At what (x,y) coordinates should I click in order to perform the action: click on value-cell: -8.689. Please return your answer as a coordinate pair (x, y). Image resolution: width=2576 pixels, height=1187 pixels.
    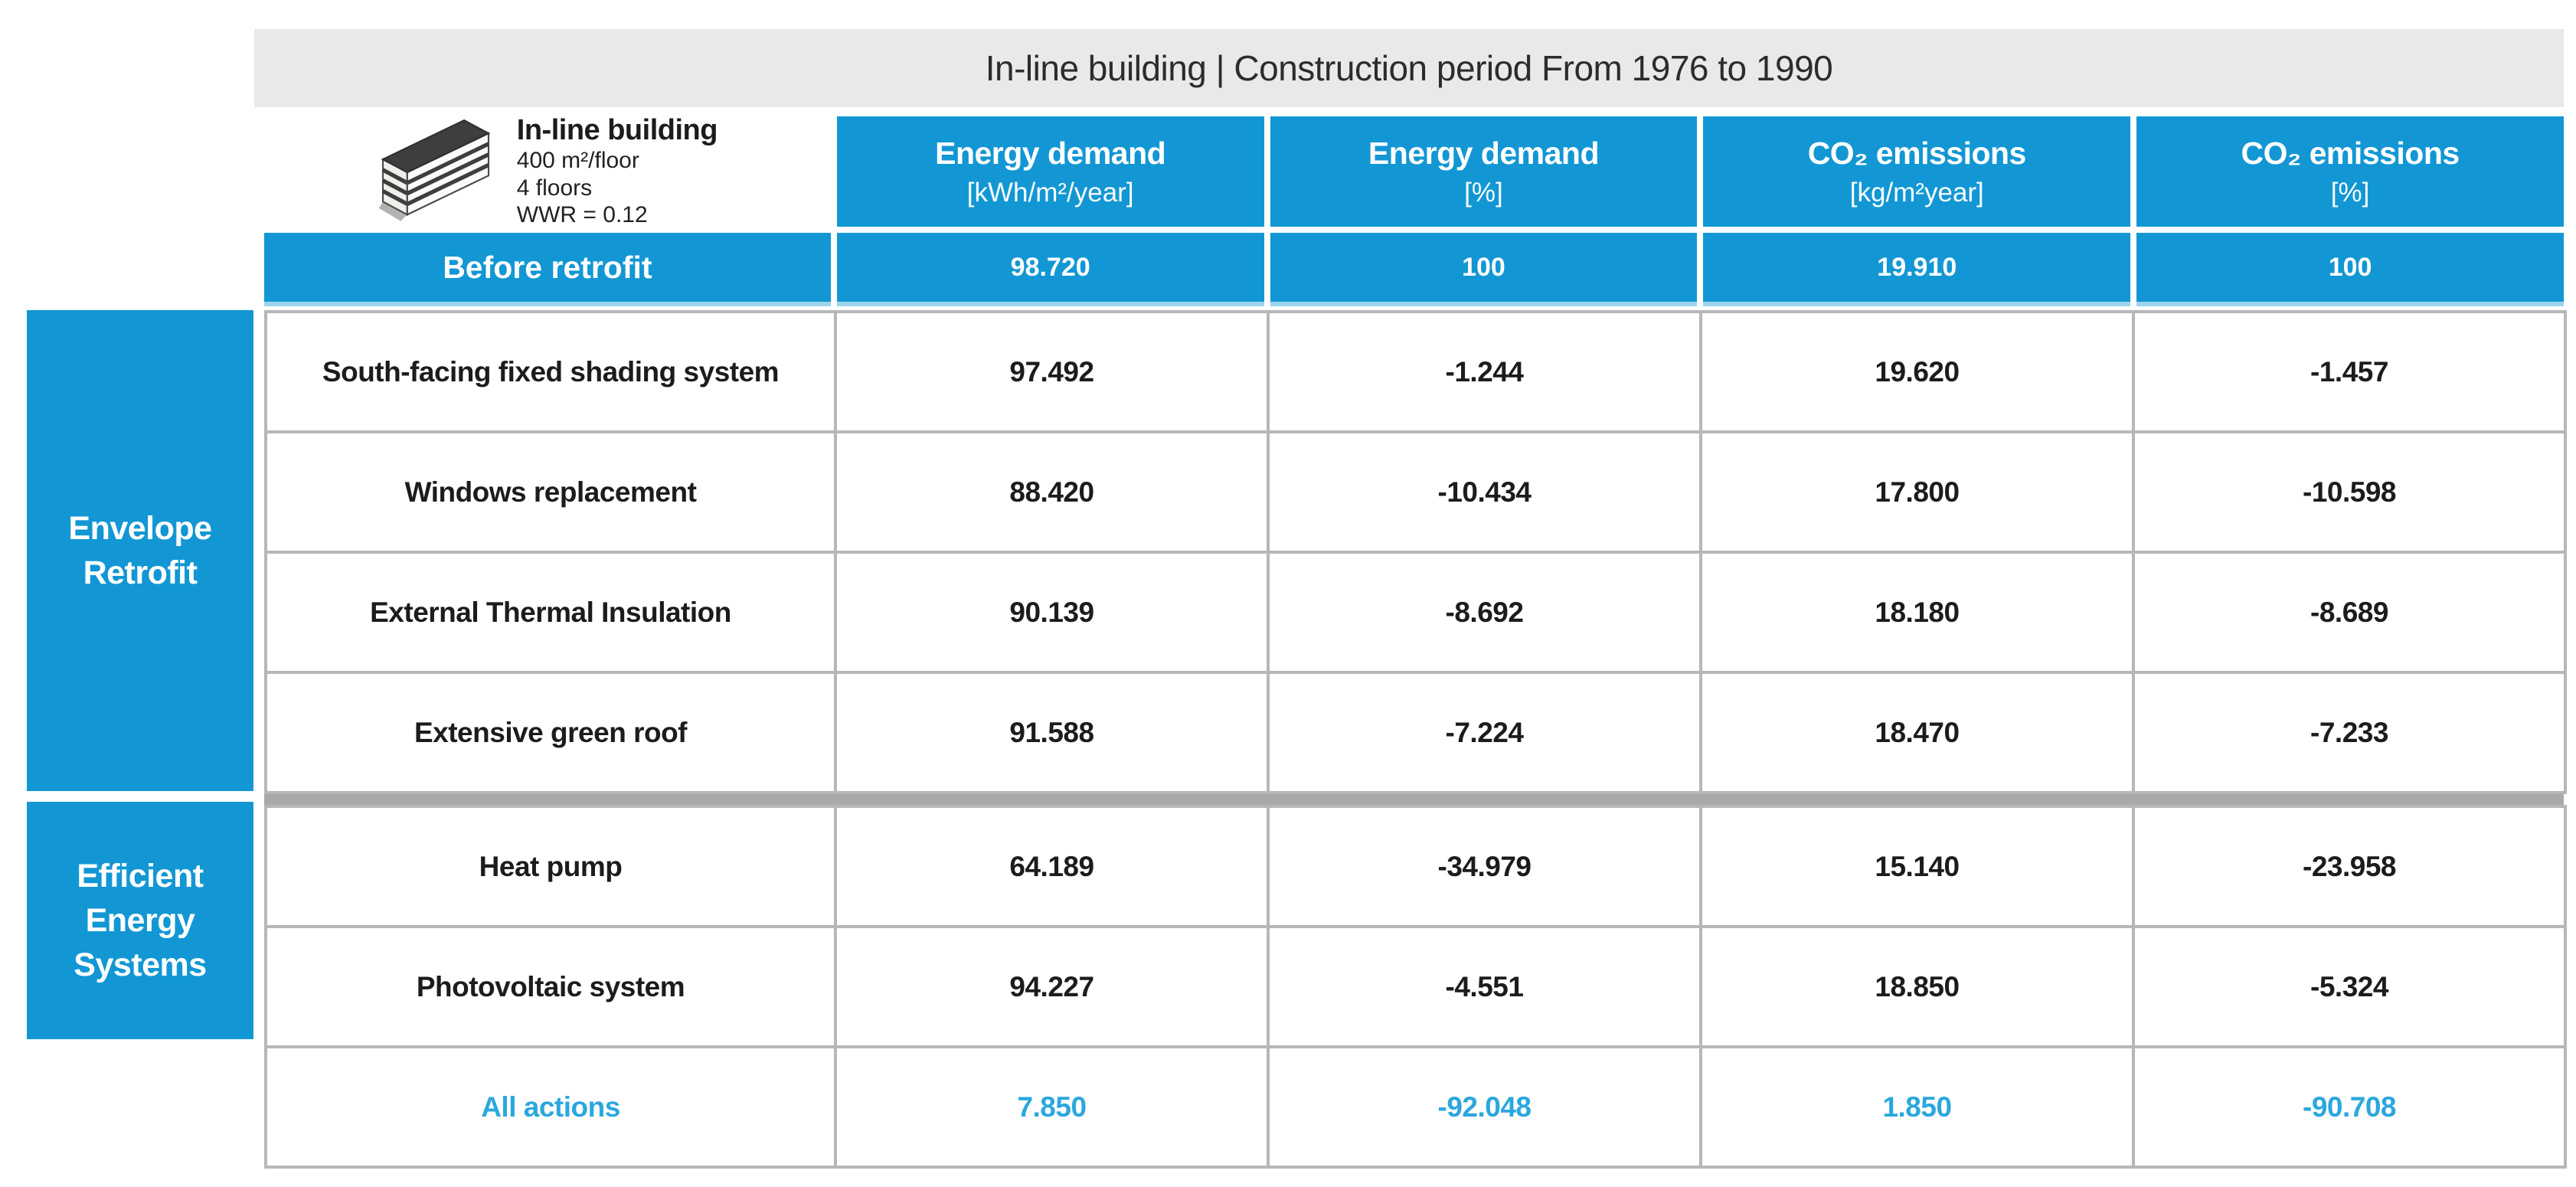
    Looking at the image, I should click on (2349, 612).